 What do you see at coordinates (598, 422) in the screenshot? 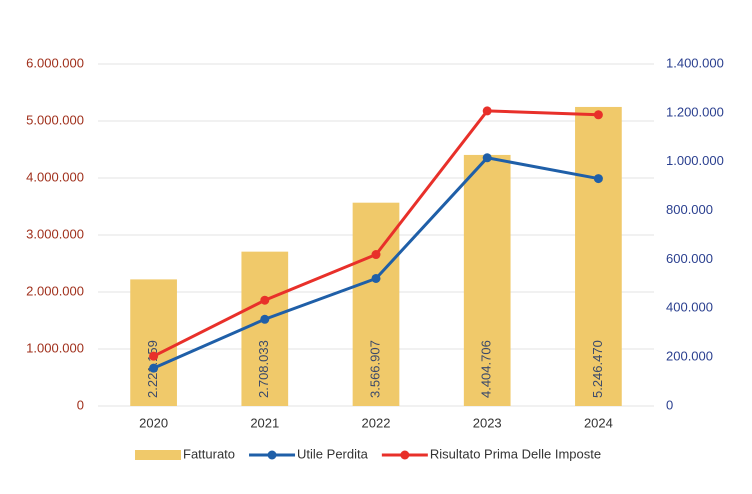
I see `x-tick-label: 2024` at bounding box center [598, 422].